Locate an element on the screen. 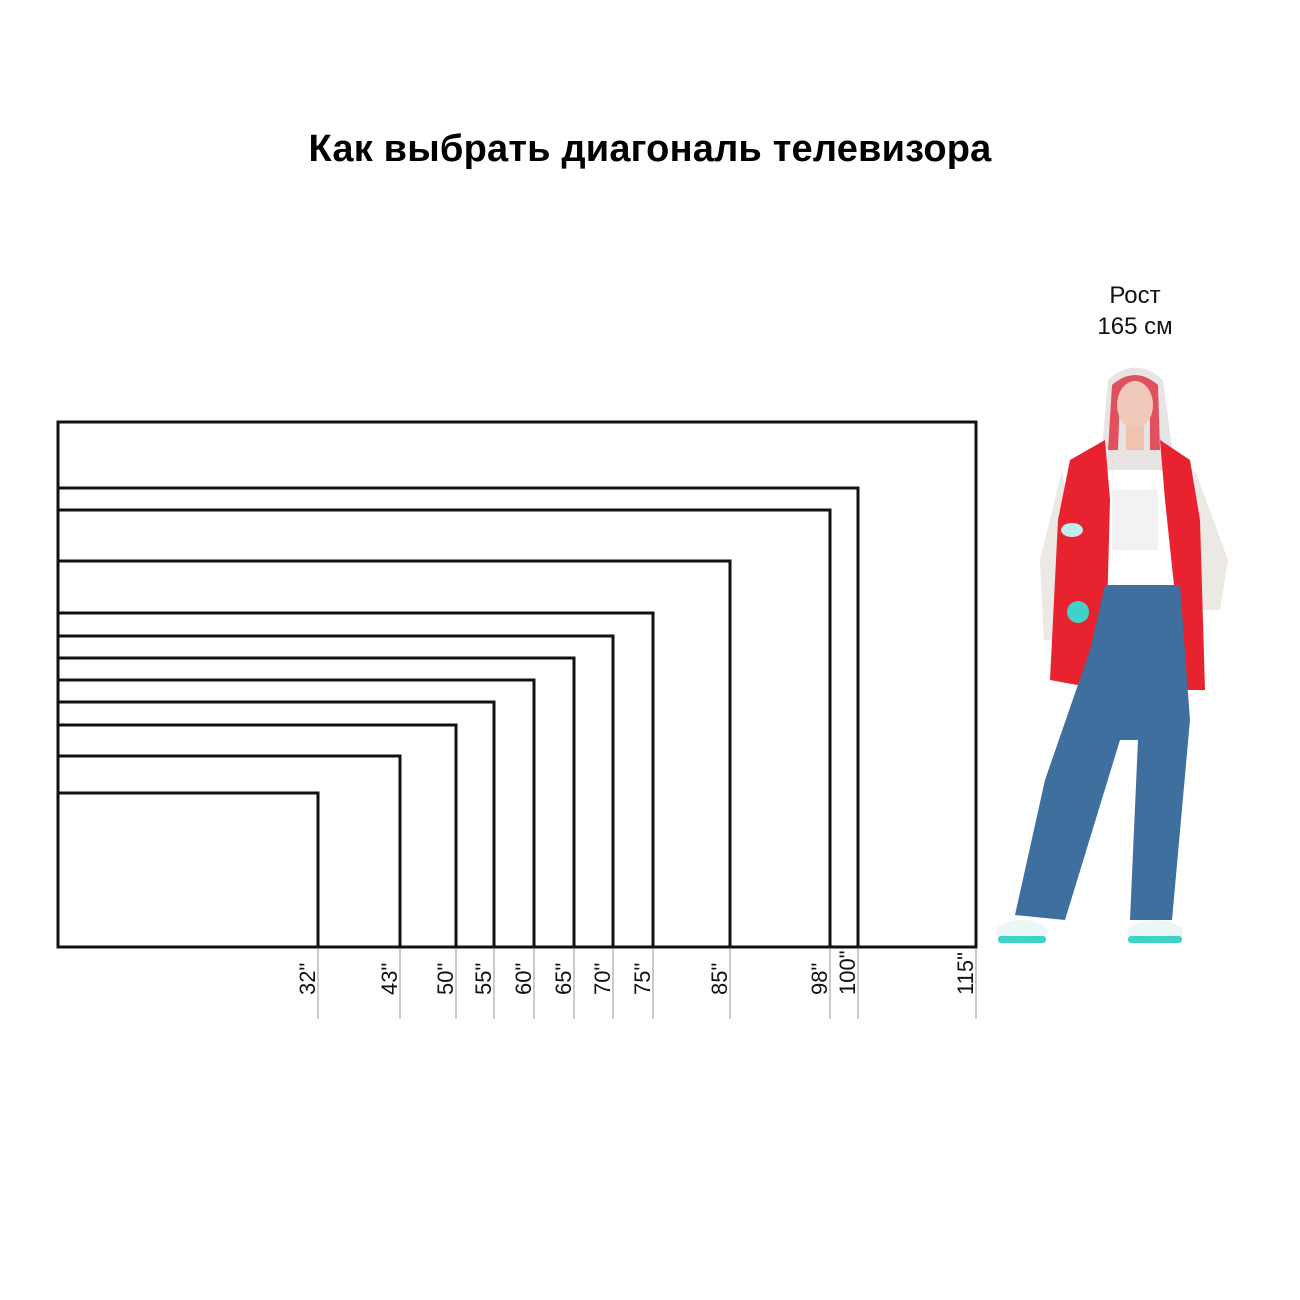 This screenshot has width=1300, height=1300. diagonal-label-55: 55" is located at coordinates (483, 979).